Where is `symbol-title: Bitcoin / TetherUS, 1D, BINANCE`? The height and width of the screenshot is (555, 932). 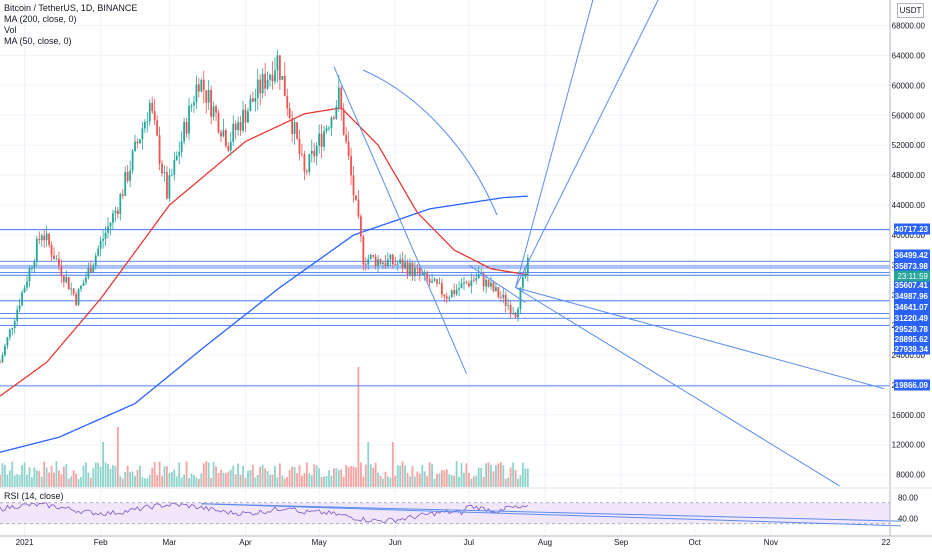
symbol-title: Bitcoin / TetherUS, 1D, BINANCE is located at coordinates (71, 8).